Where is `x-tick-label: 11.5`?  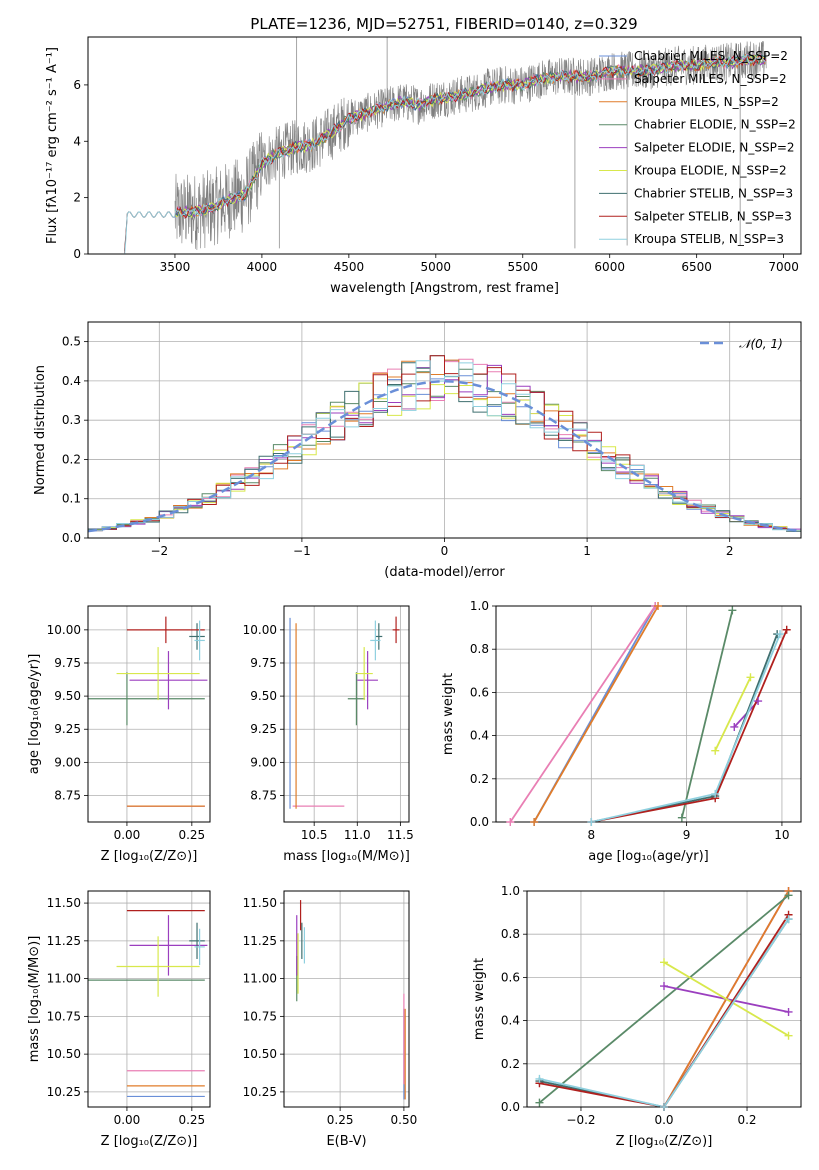 x-tick-label: 11.5 is located at coordinates (400, 835).